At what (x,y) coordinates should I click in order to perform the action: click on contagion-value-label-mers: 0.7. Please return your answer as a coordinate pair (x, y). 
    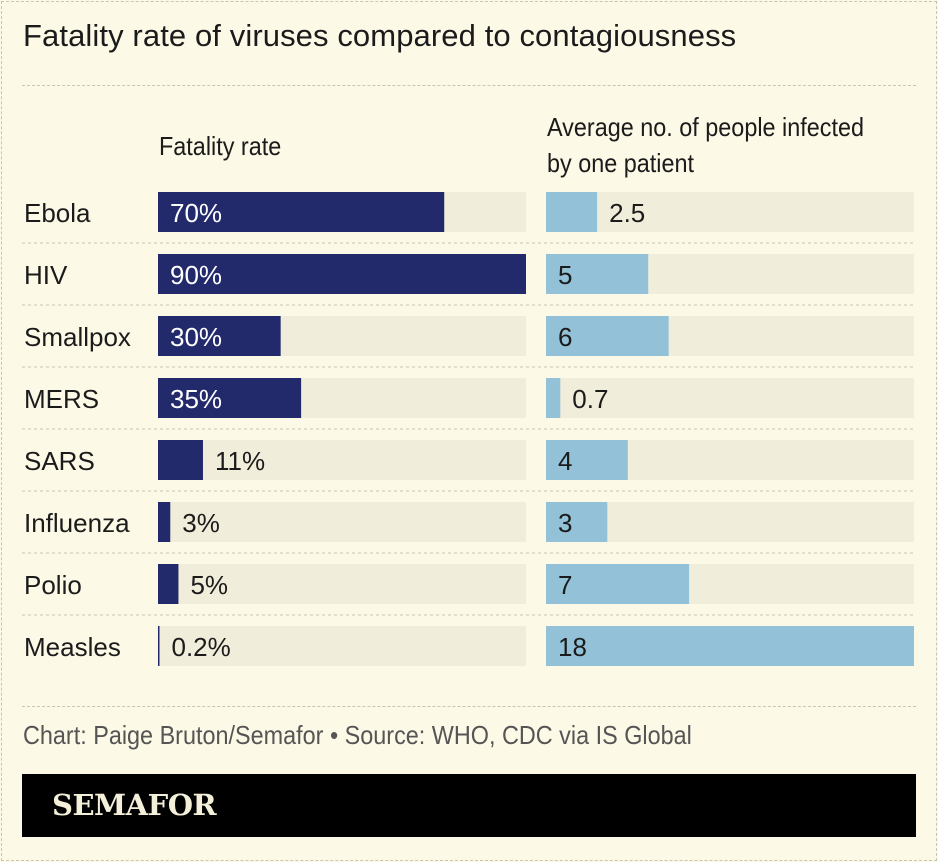
    Looking at the image, I should click on (590, 399).